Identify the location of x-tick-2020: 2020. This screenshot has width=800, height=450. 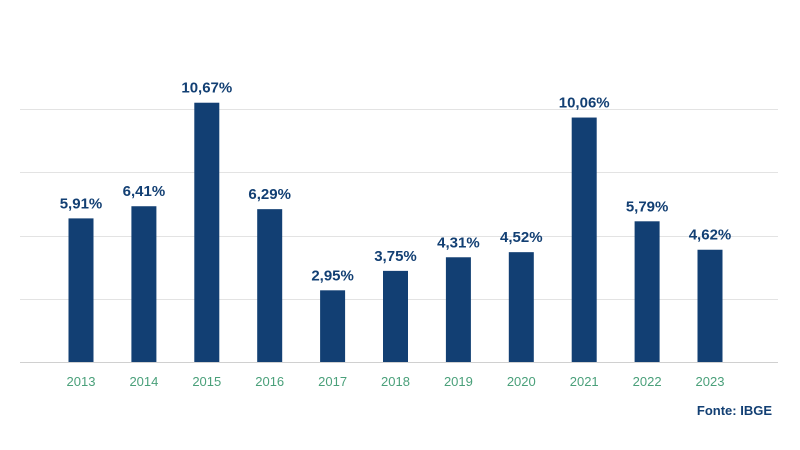
(521, 381).